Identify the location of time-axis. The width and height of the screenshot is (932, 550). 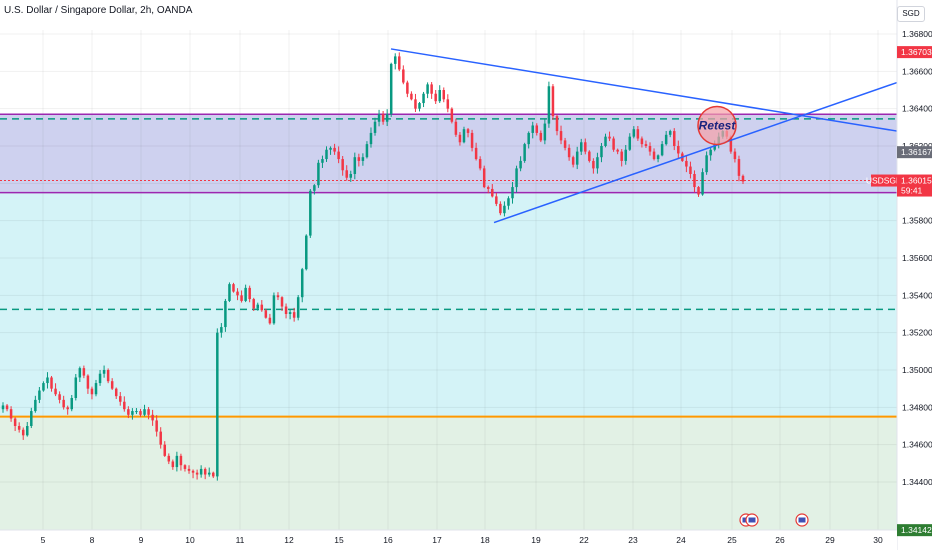
(448, 540).